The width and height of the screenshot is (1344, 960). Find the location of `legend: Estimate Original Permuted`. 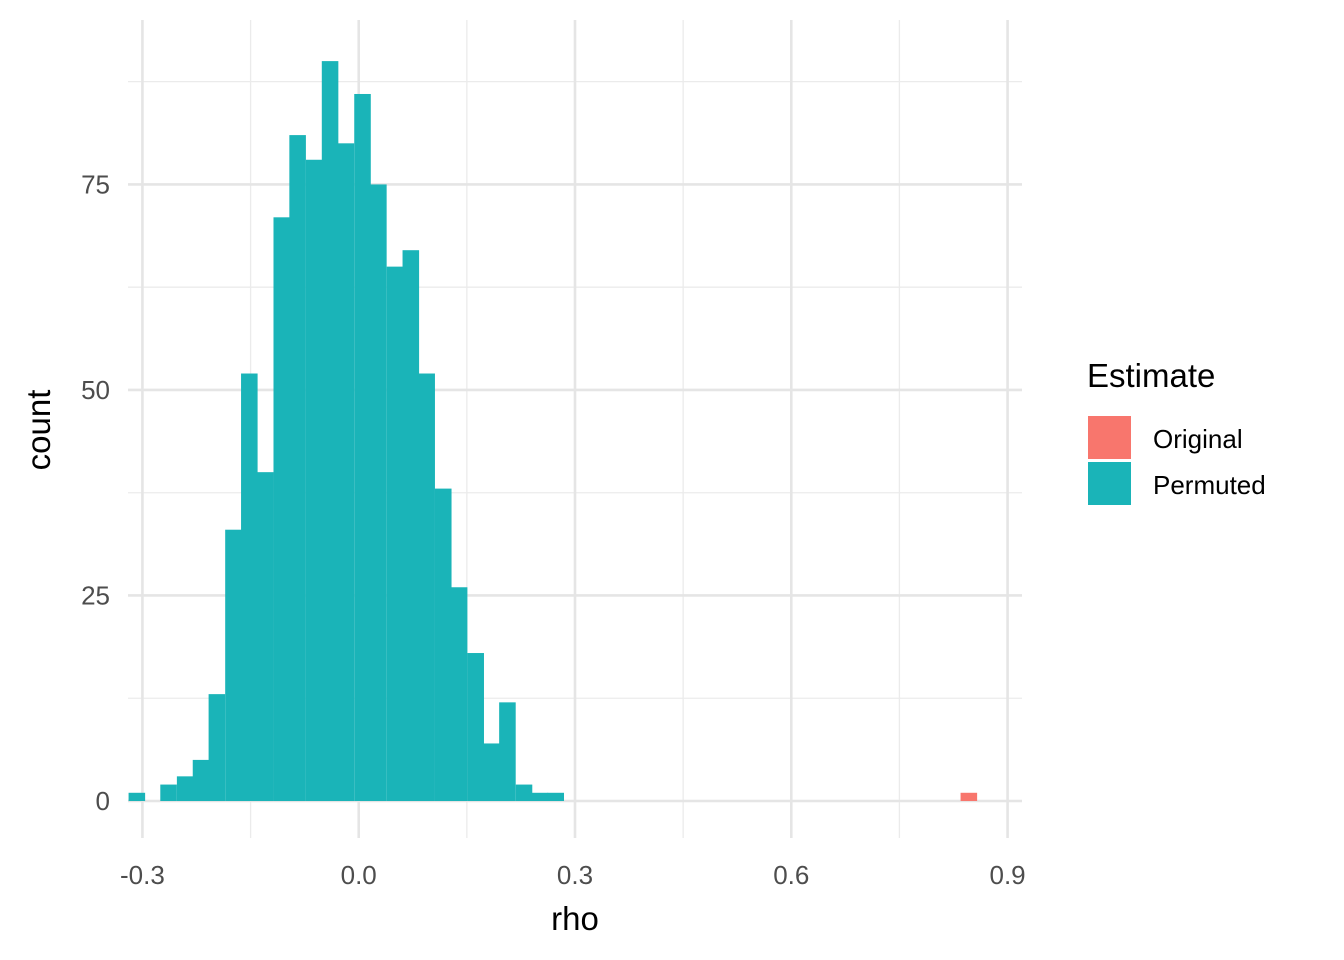

legend: Estimate Original Permuted is located at coordinates (1176, 431).